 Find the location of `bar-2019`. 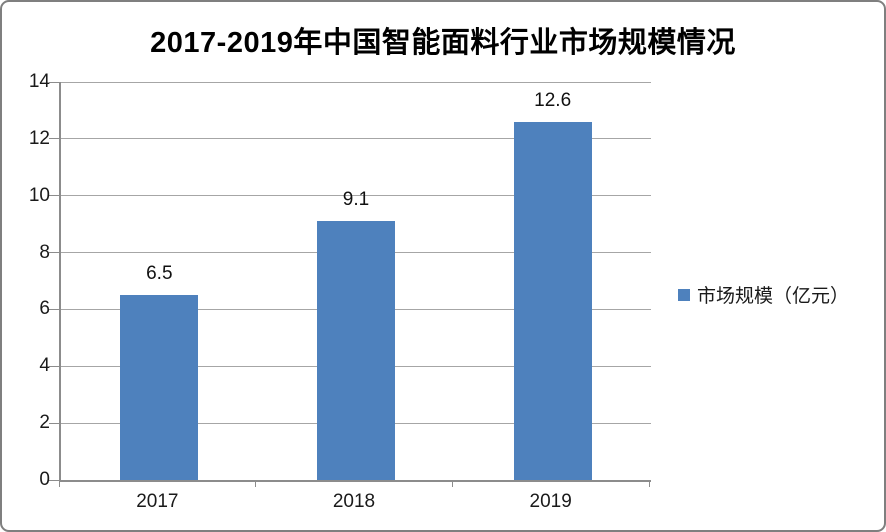

bar-2019 is located at coordinates (552, 300).